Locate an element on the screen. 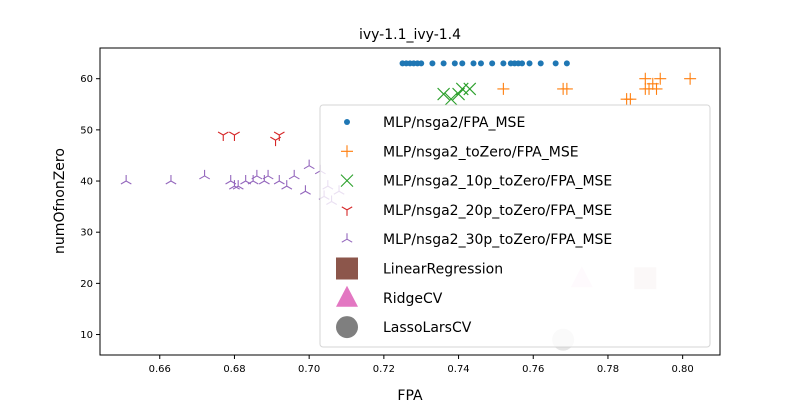  legend-item-ridgecv: RidgeCV is located at coordinates (389, 296).